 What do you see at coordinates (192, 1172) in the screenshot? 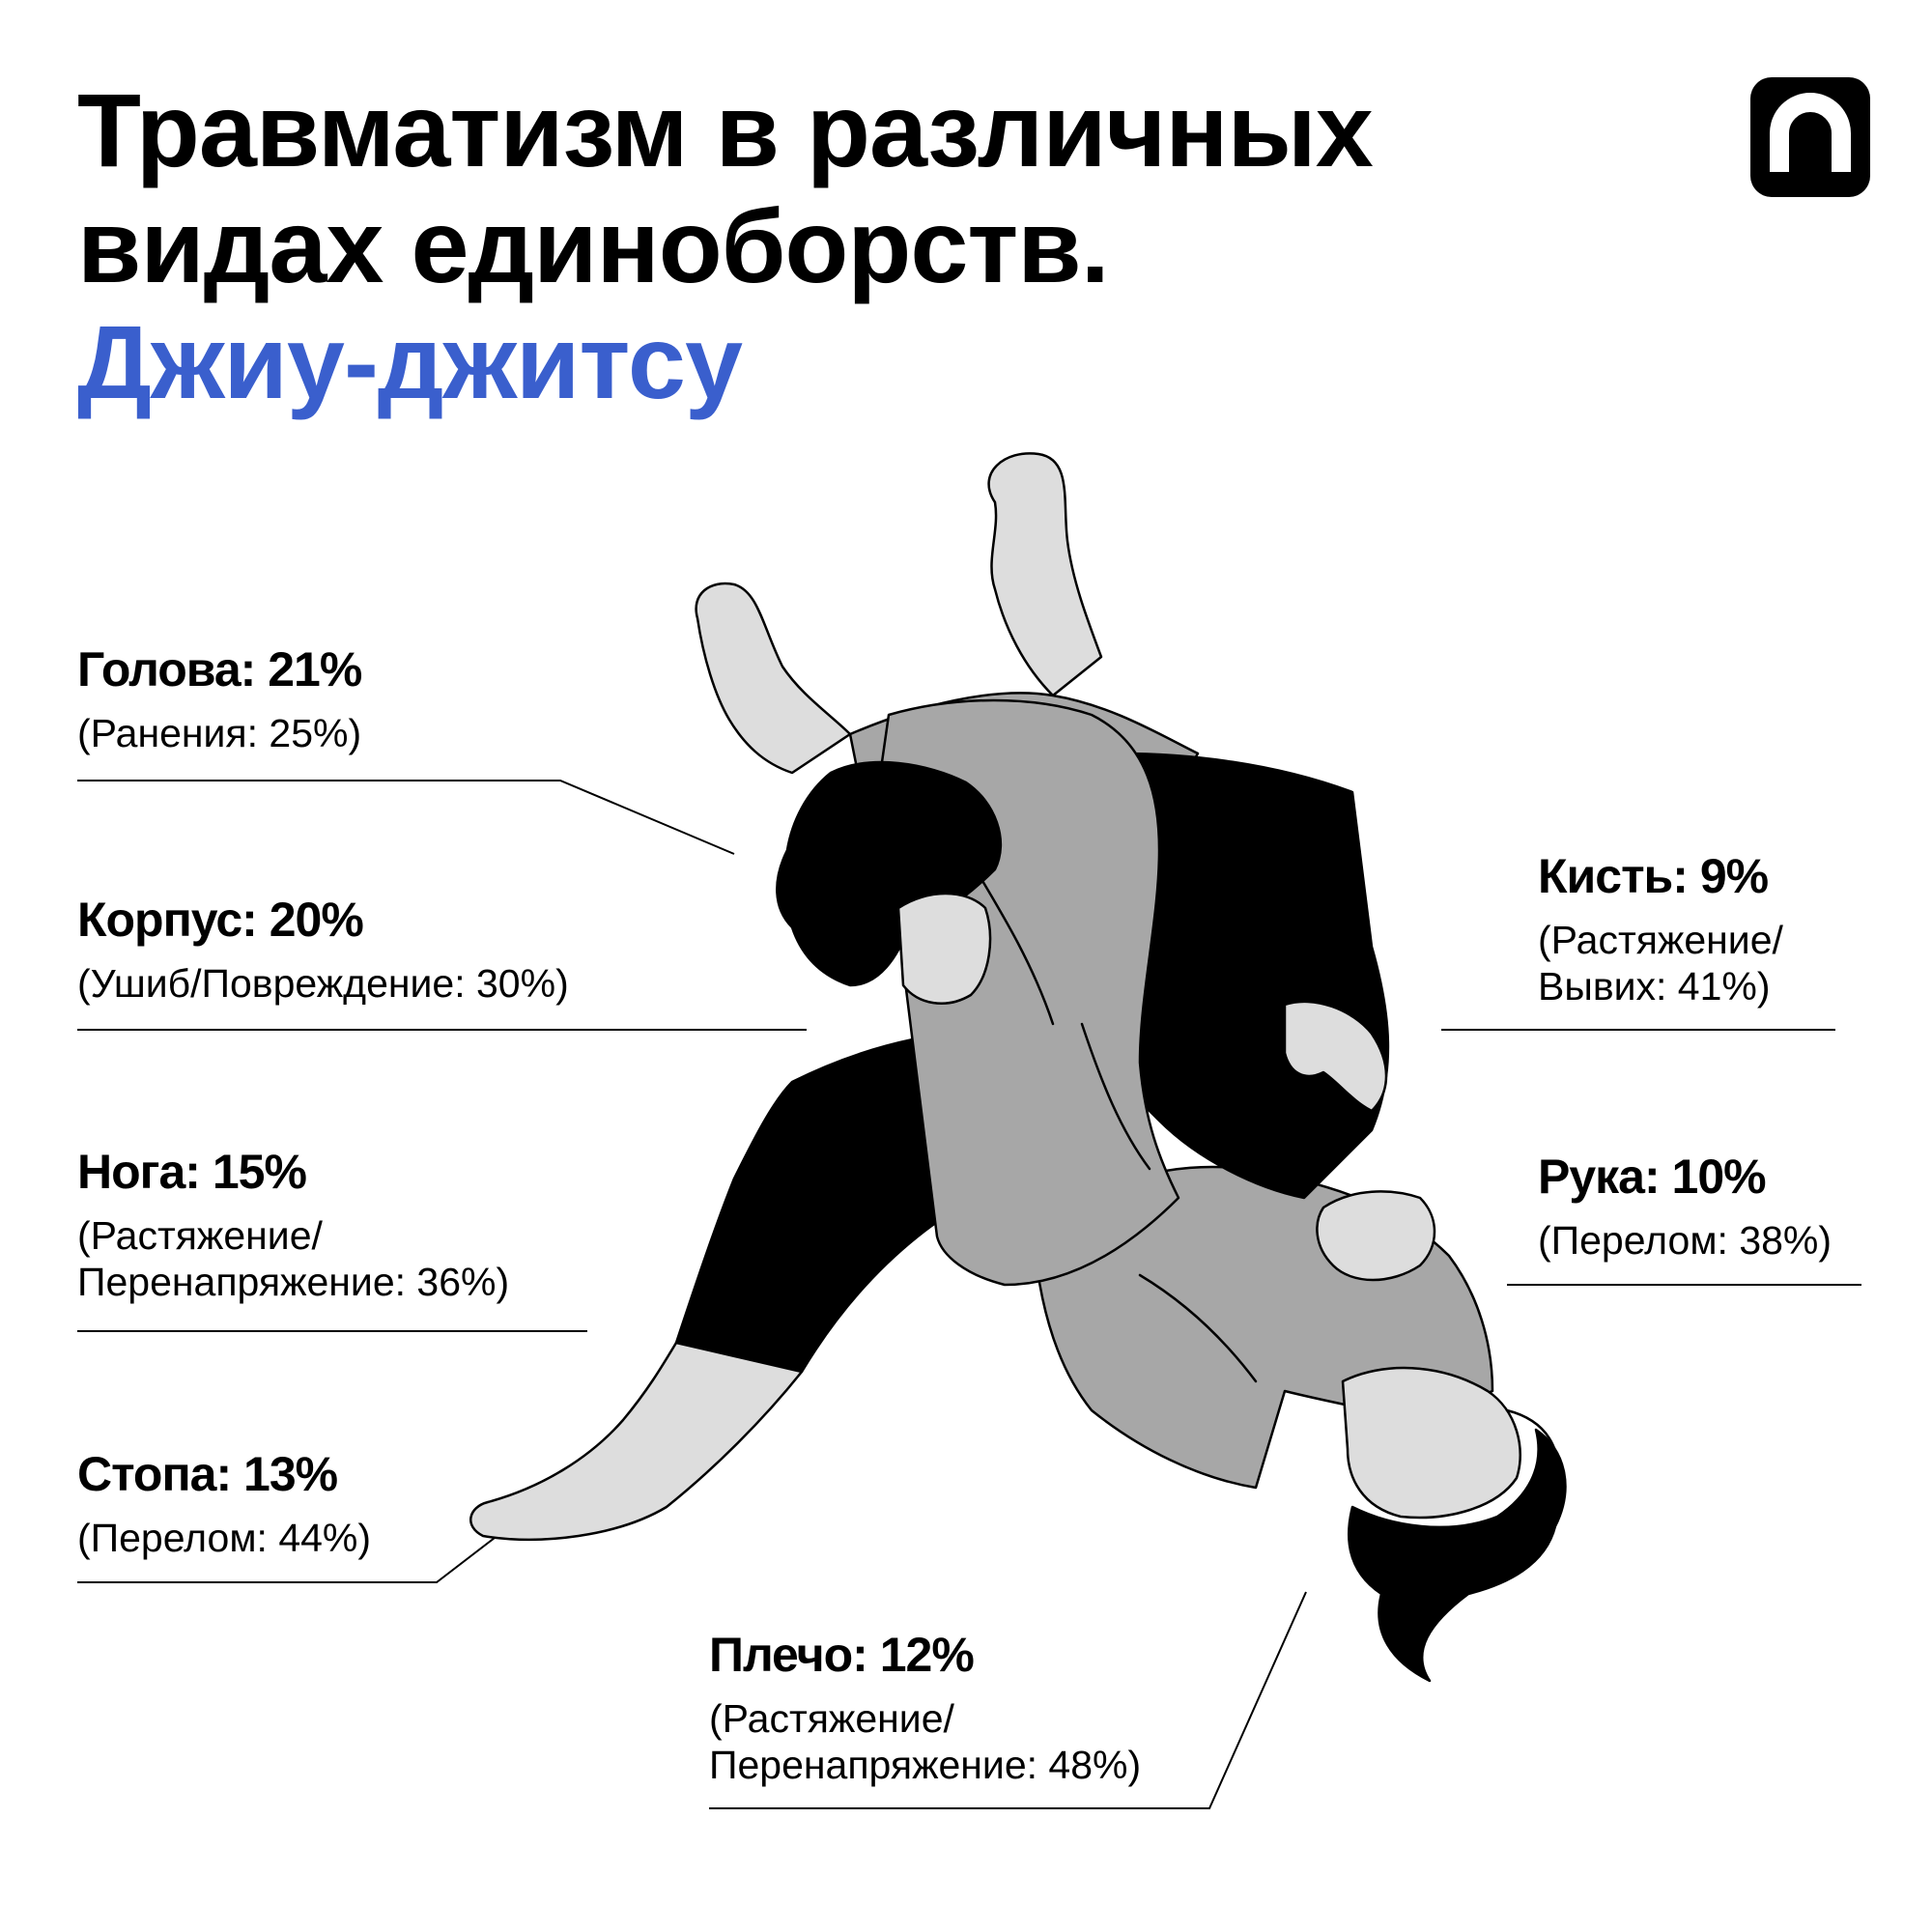
I see `stat-leg-label: Нога: 15%` at bounding box center [192, 1172].